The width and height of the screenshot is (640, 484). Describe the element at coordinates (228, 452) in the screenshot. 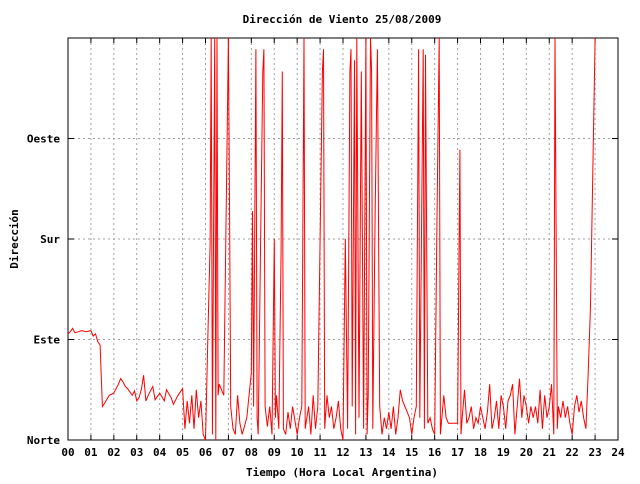

I see `x-tick-label: 07` at that location.